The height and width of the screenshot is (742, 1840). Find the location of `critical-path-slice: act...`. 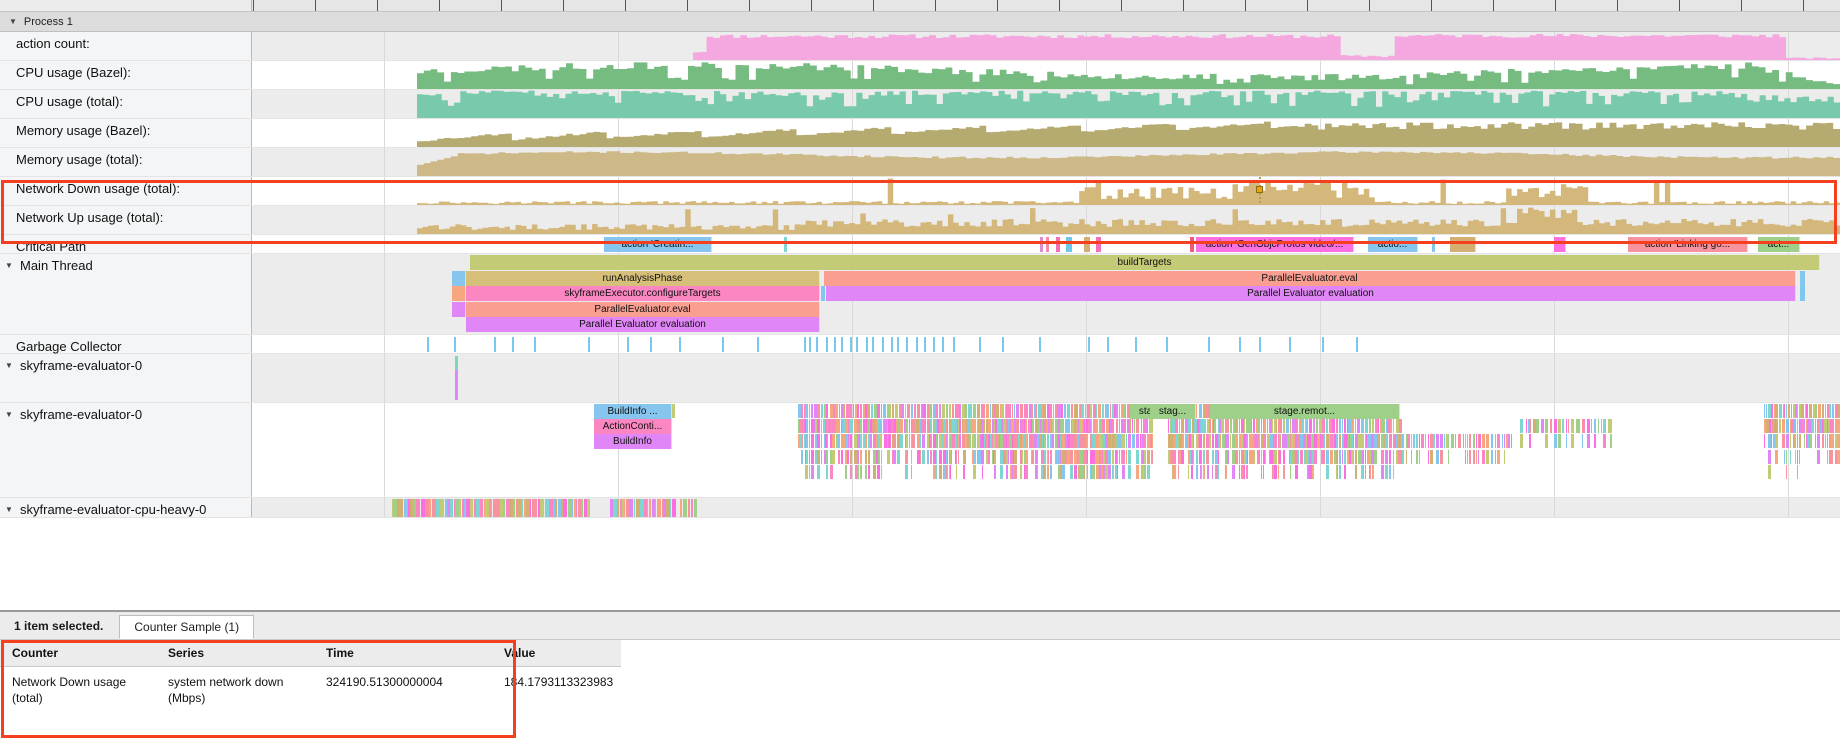

critical-path-slice: act... is located at coordinates (1779, 244).